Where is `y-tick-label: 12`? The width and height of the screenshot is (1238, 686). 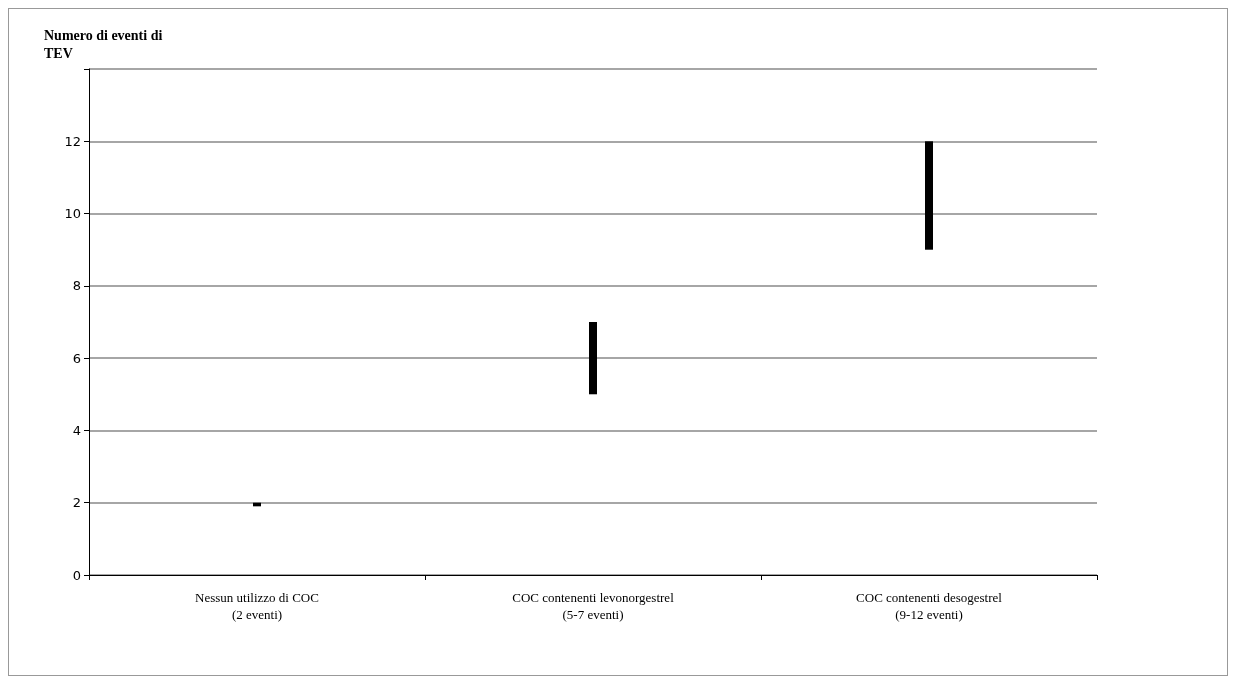 y-tick-label: 12 is located at coordinates (72, 141).